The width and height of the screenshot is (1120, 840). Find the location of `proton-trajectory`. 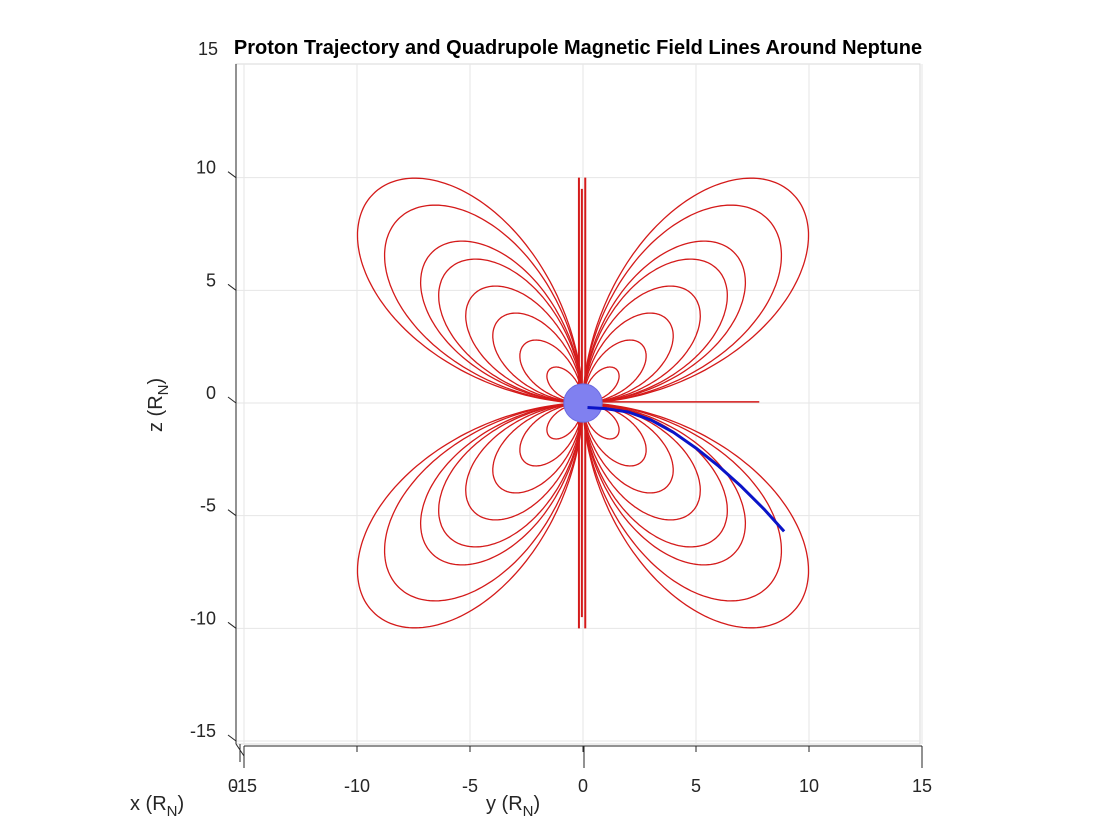

proton-trajectory is located at coordinates (686, 469).